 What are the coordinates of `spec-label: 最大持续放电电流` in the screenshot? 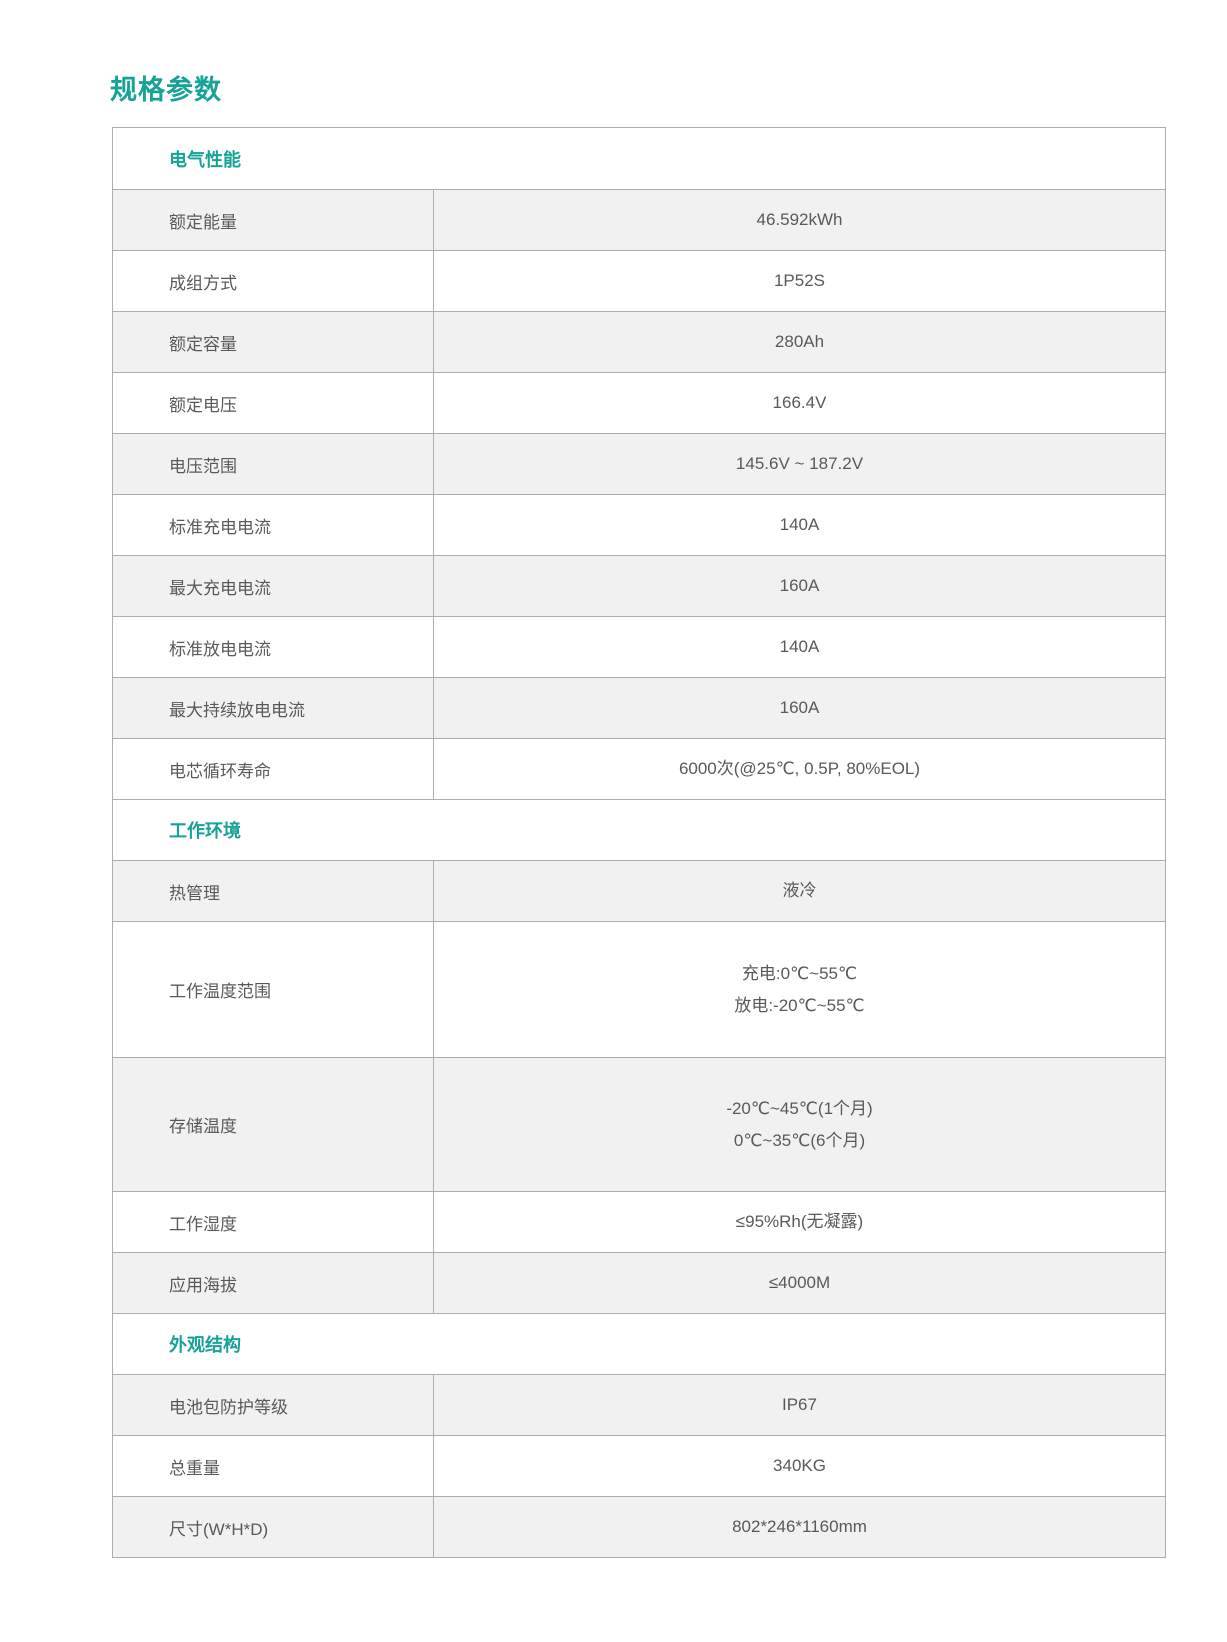 It's located at (273, 708).